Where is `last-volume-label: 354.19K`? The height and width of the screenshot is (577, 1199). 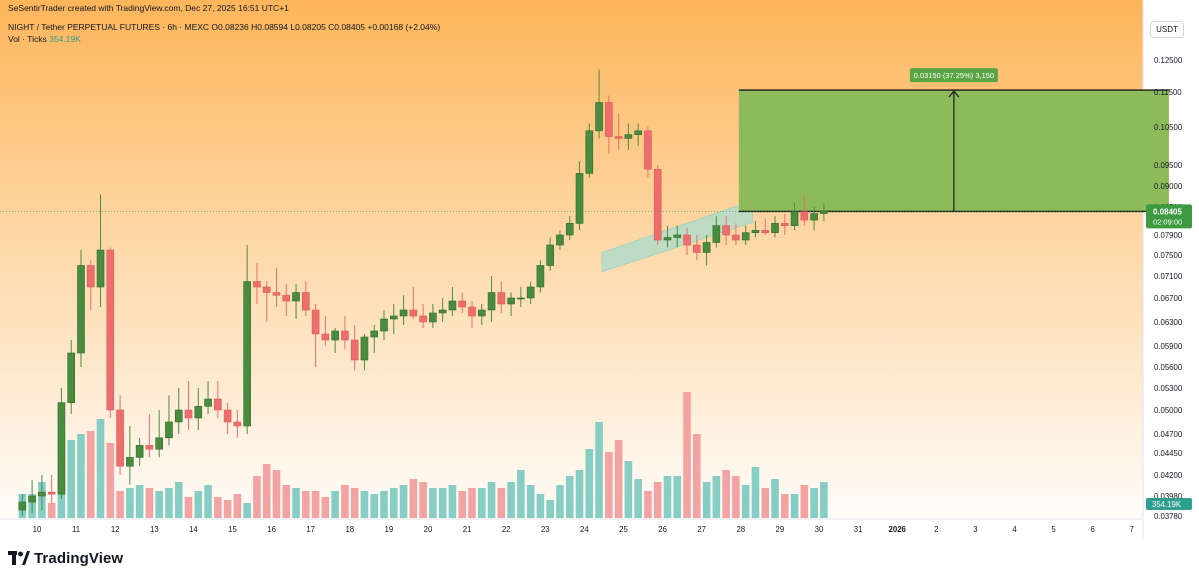
last-volume-label: 354.19K is located at coordinates (1167, 504).